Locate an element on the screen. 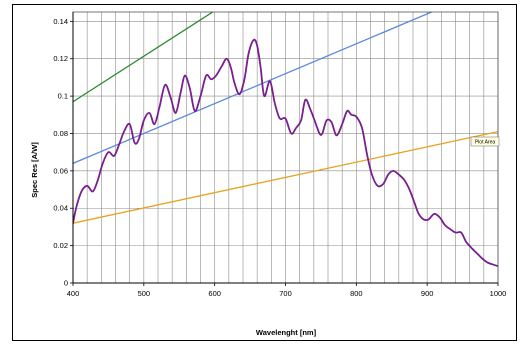 The height and width of the screenshot is (352, 528). plot-area-tag-box is located at coordinates (485, 141).